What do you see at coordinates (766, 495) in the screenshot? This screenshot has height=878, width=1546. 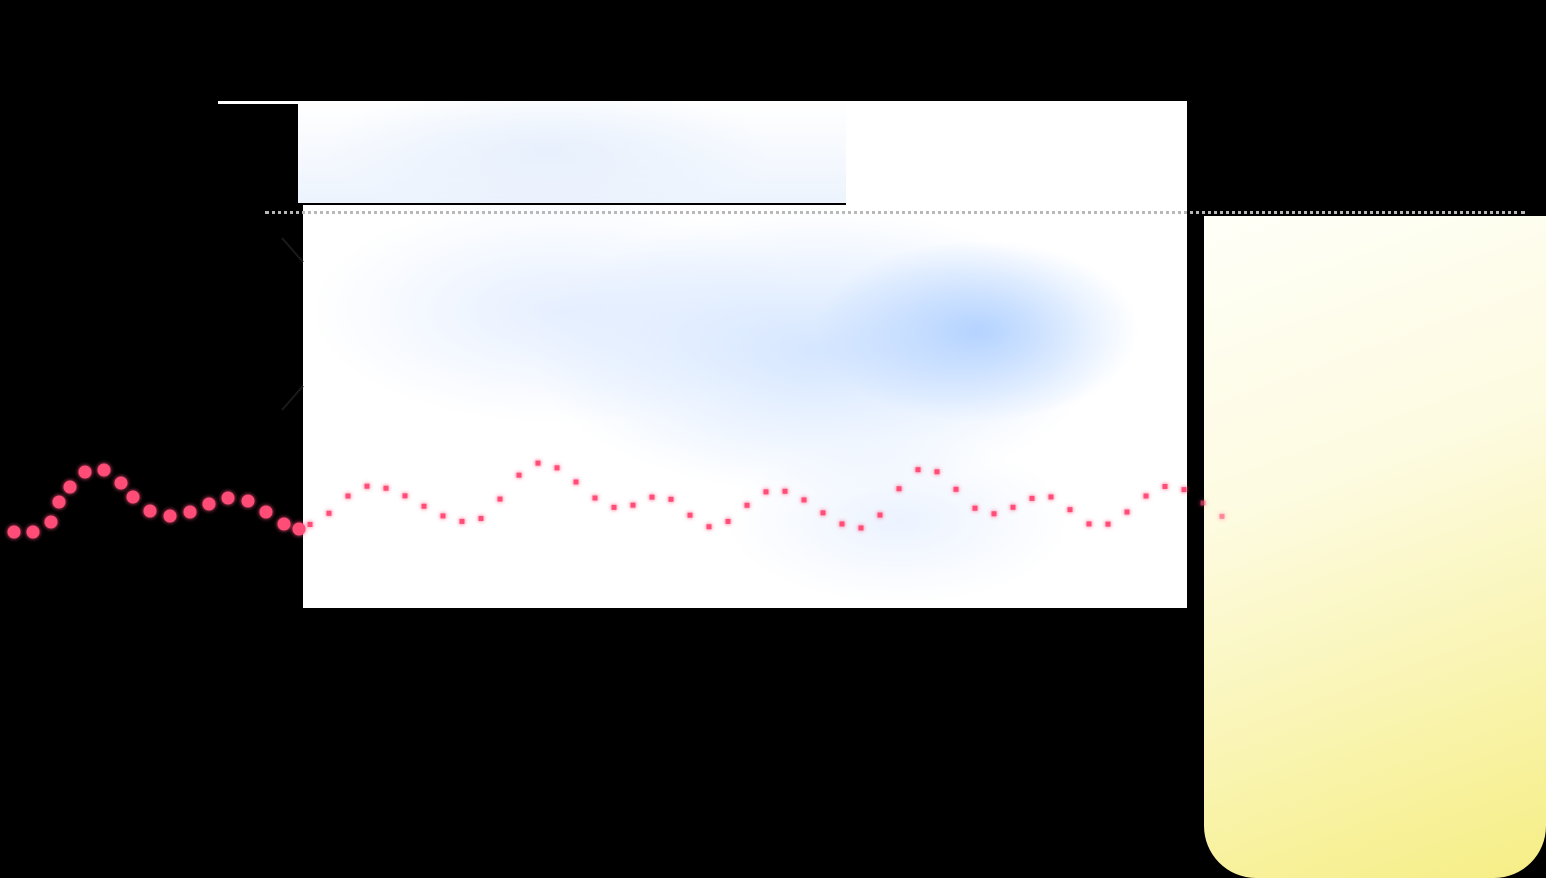 I see `wave-squares` at bounding box center [766, 495].